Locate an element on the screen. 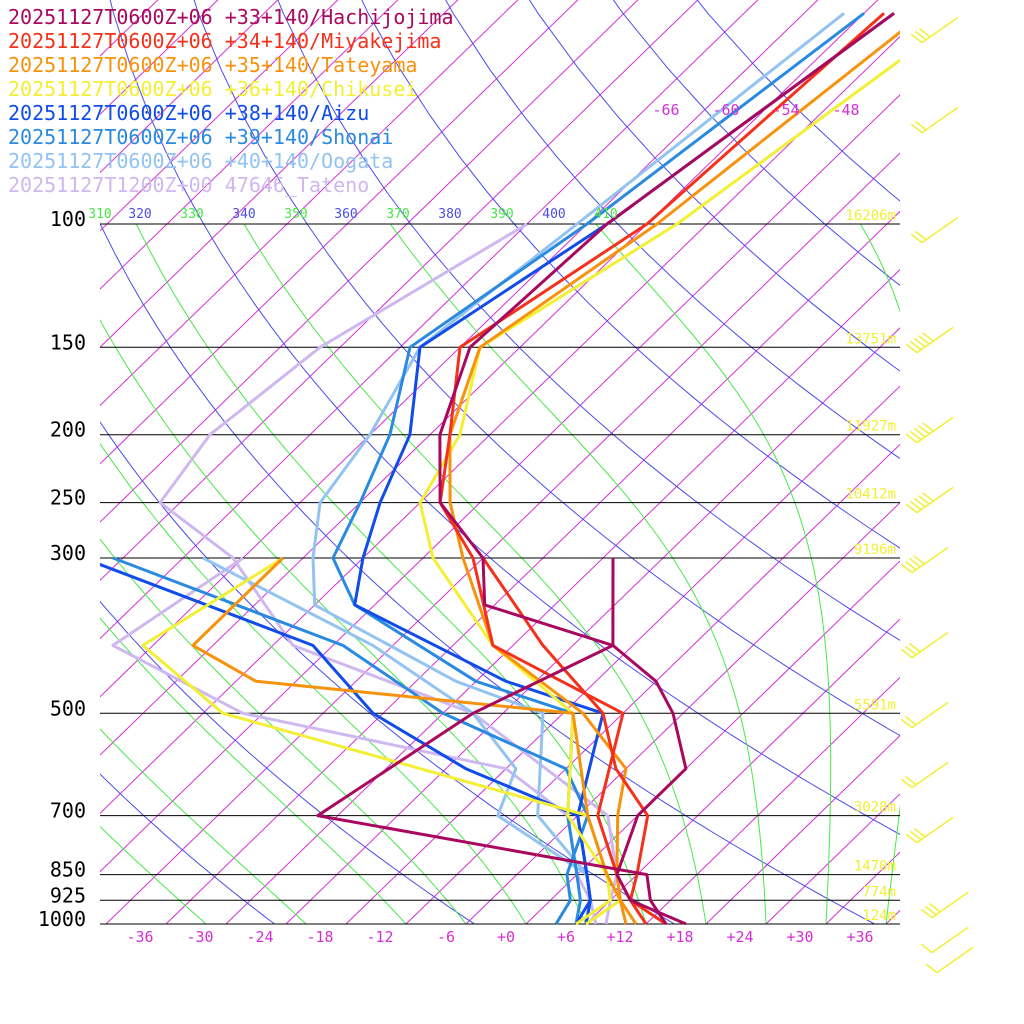 The image size is (1024, 1024). temperature-tick-label: -18 is located at coordinates (319, 937).